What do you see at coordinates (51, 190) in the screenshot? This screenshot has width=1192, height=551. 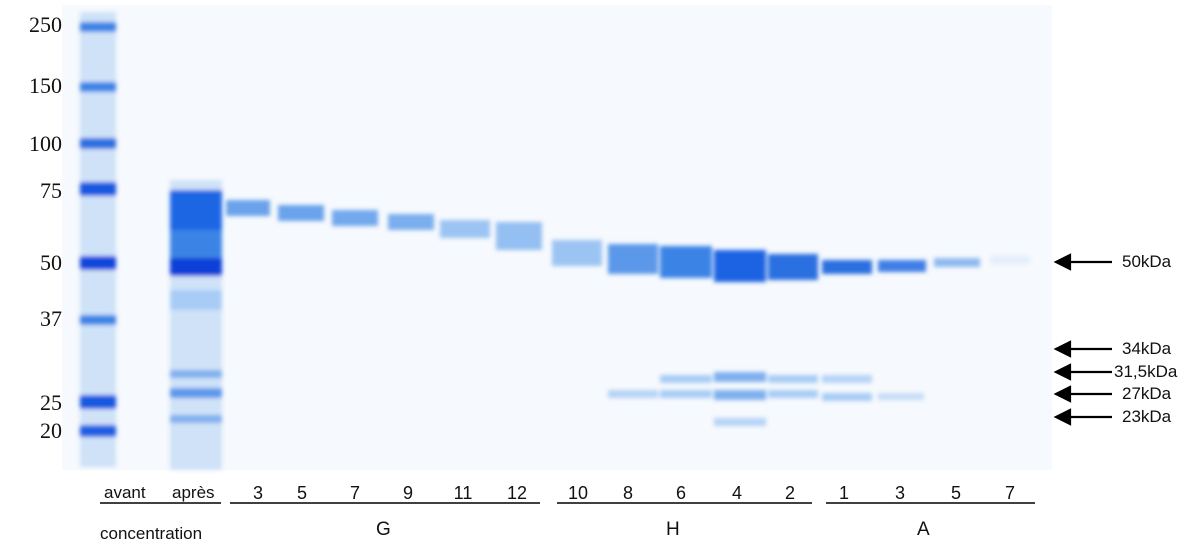 I see `marker-75: 75` at bounding box center [51, 190].